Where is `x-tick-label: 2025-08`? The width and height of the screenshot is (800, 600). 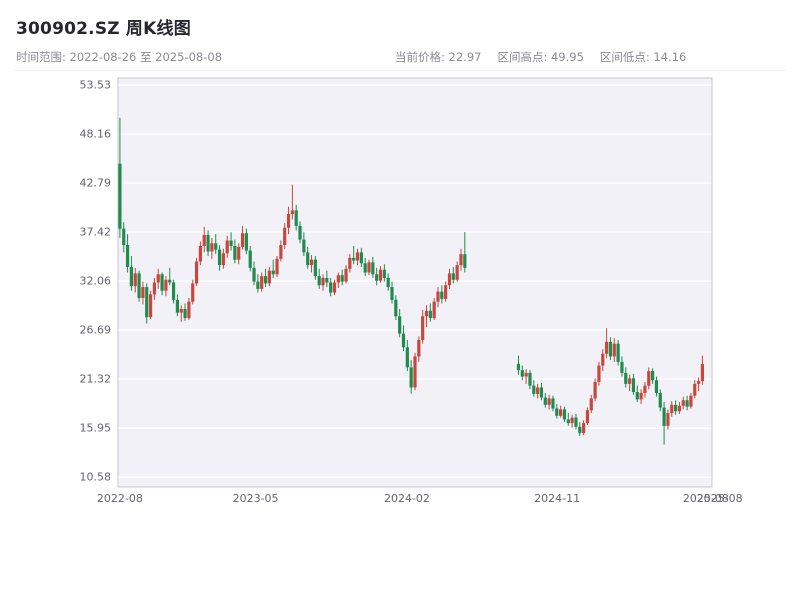
x-tick-label: 2025-08 is located at coordinates (706, 498).